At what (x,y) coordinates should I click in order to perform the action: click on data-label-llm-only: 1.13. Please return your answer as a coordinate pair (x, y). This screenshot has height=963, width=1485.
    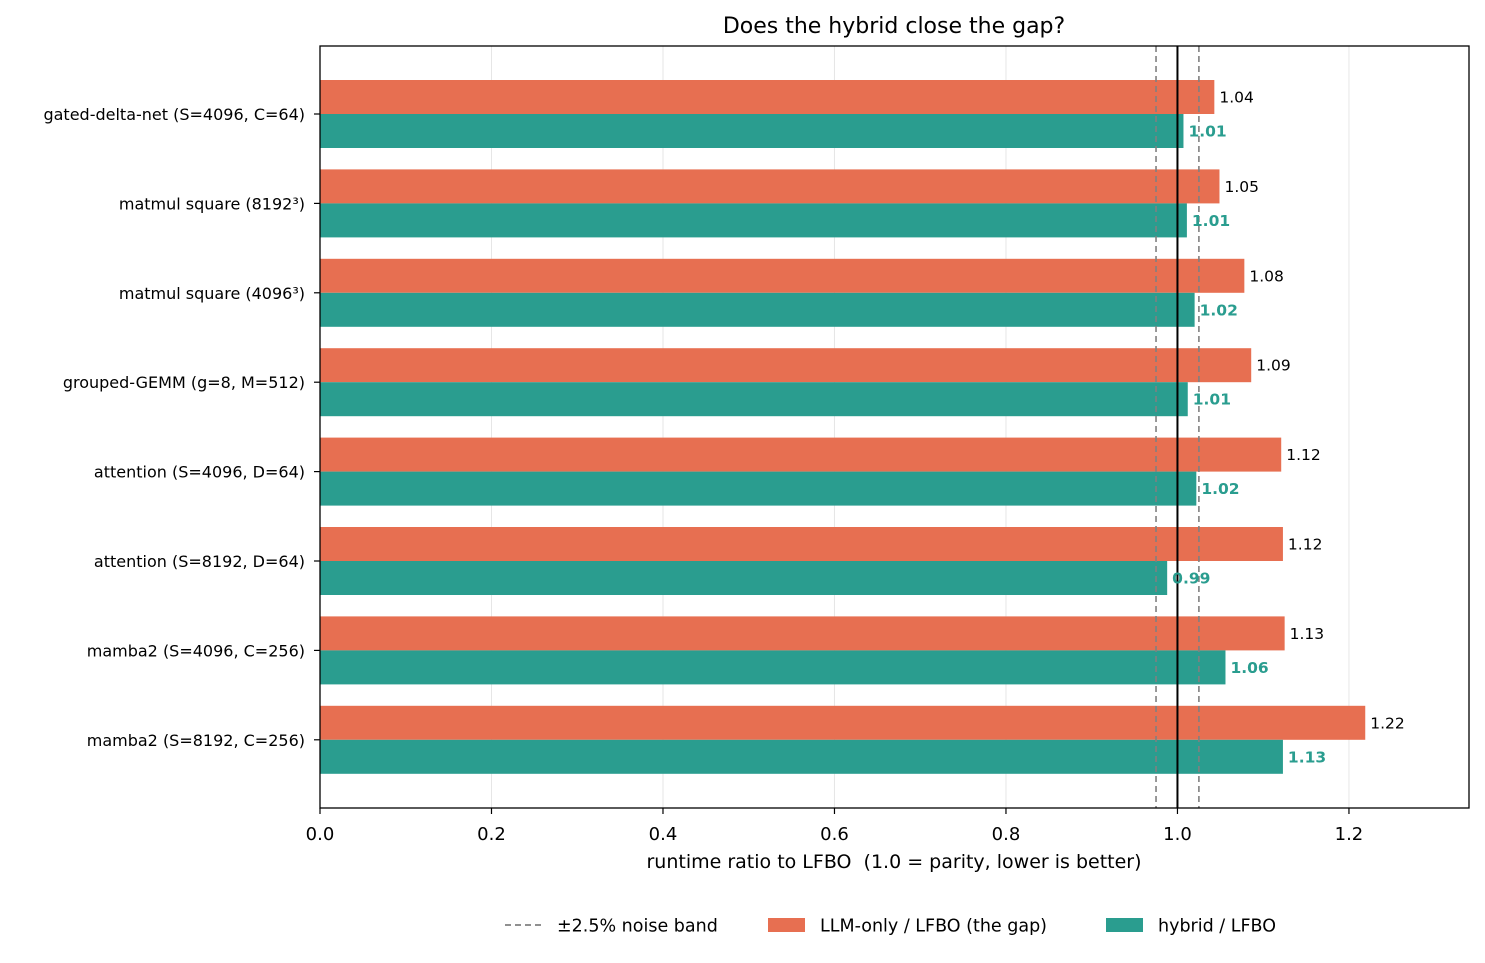
    Looking at the image, I should click on (1307, 634).